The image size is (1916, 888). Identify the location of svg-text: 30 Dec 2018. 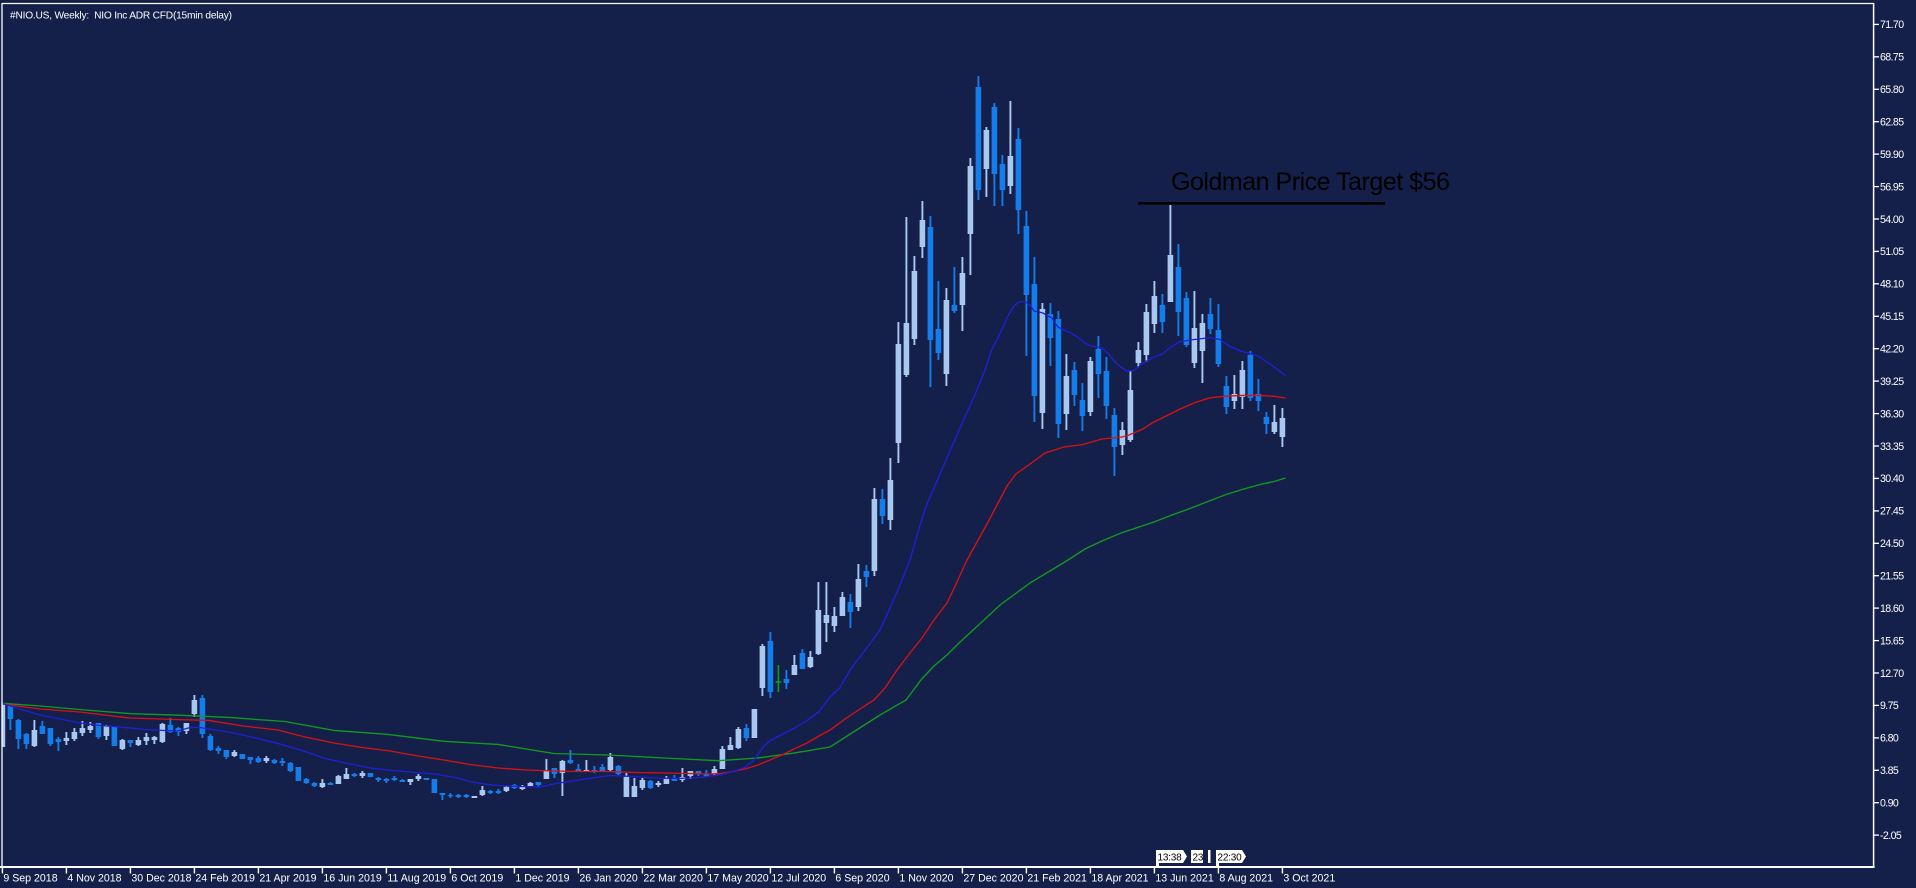
(161, 879).